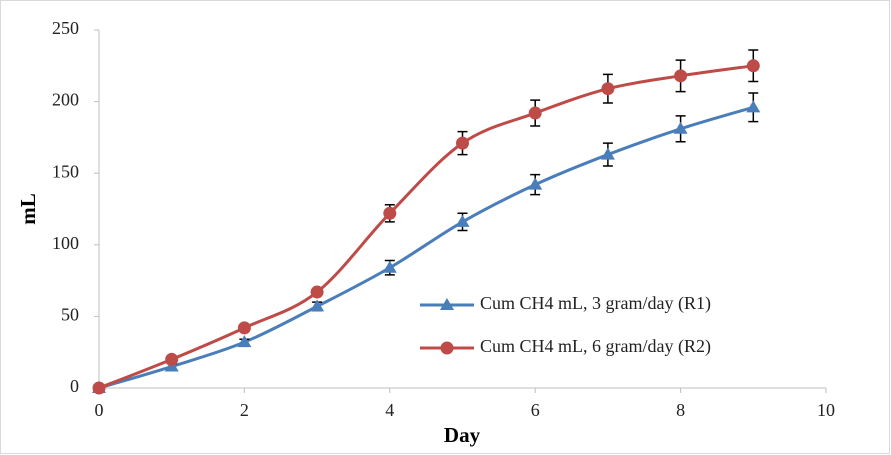  What do you see at coordinates (70, 315) in the screenshot?
I see `y-tick-label: 50` at bounding box center [70, 315].